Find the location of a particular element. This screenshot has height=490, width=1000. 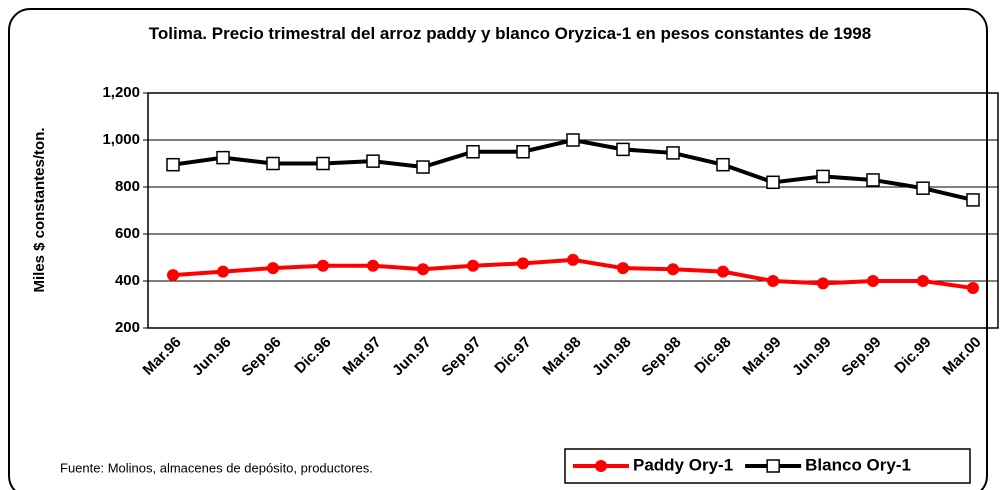

y-tick-label: 200 is located at coordinates (127, 327).